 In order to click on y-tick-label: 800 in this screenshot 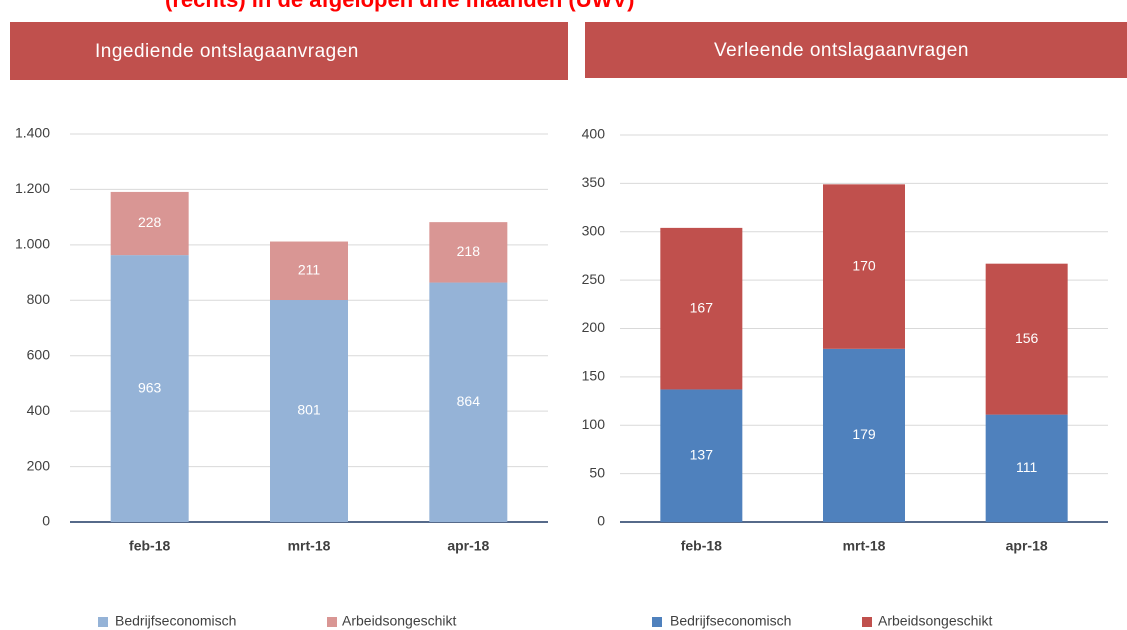, I will do `click(39, 299)`.